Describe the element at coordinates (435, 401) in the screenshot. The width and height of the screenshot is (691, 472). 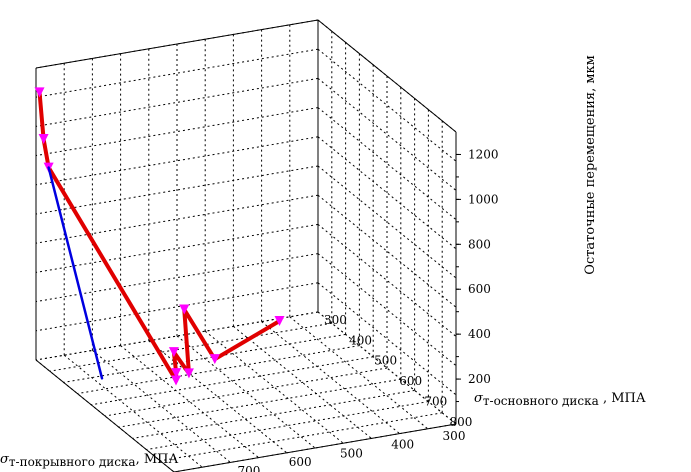
I see `y-tick-label: 700` at that location.